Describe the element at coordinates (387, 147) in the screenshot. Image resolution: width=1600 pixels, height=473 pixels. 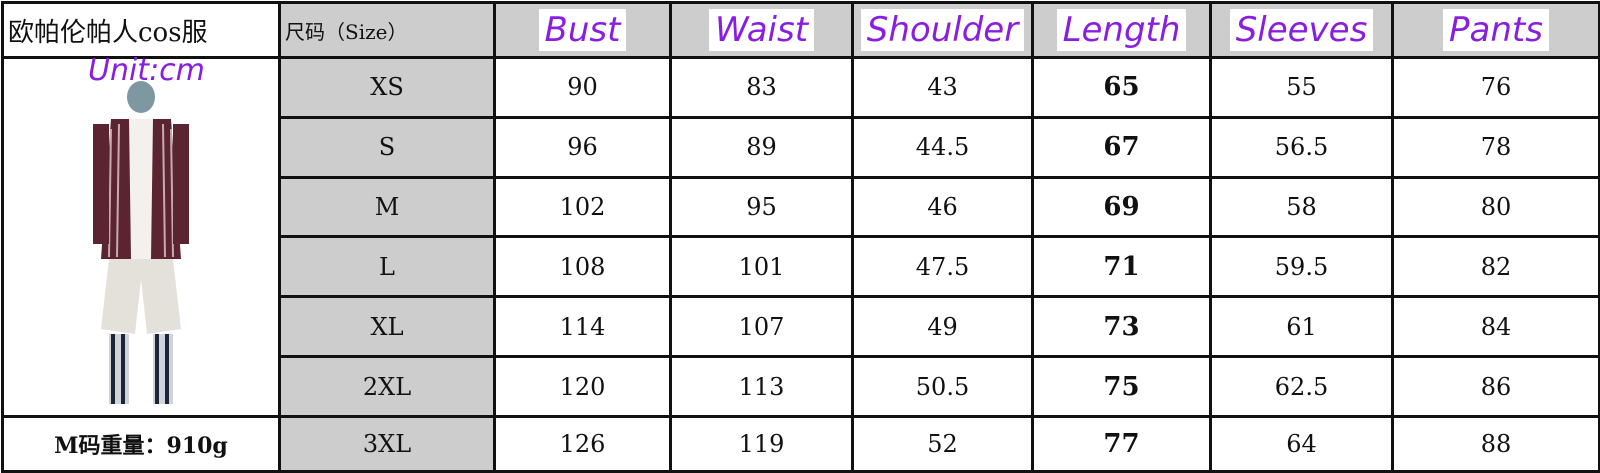
I see `size-cell: S` at that location.